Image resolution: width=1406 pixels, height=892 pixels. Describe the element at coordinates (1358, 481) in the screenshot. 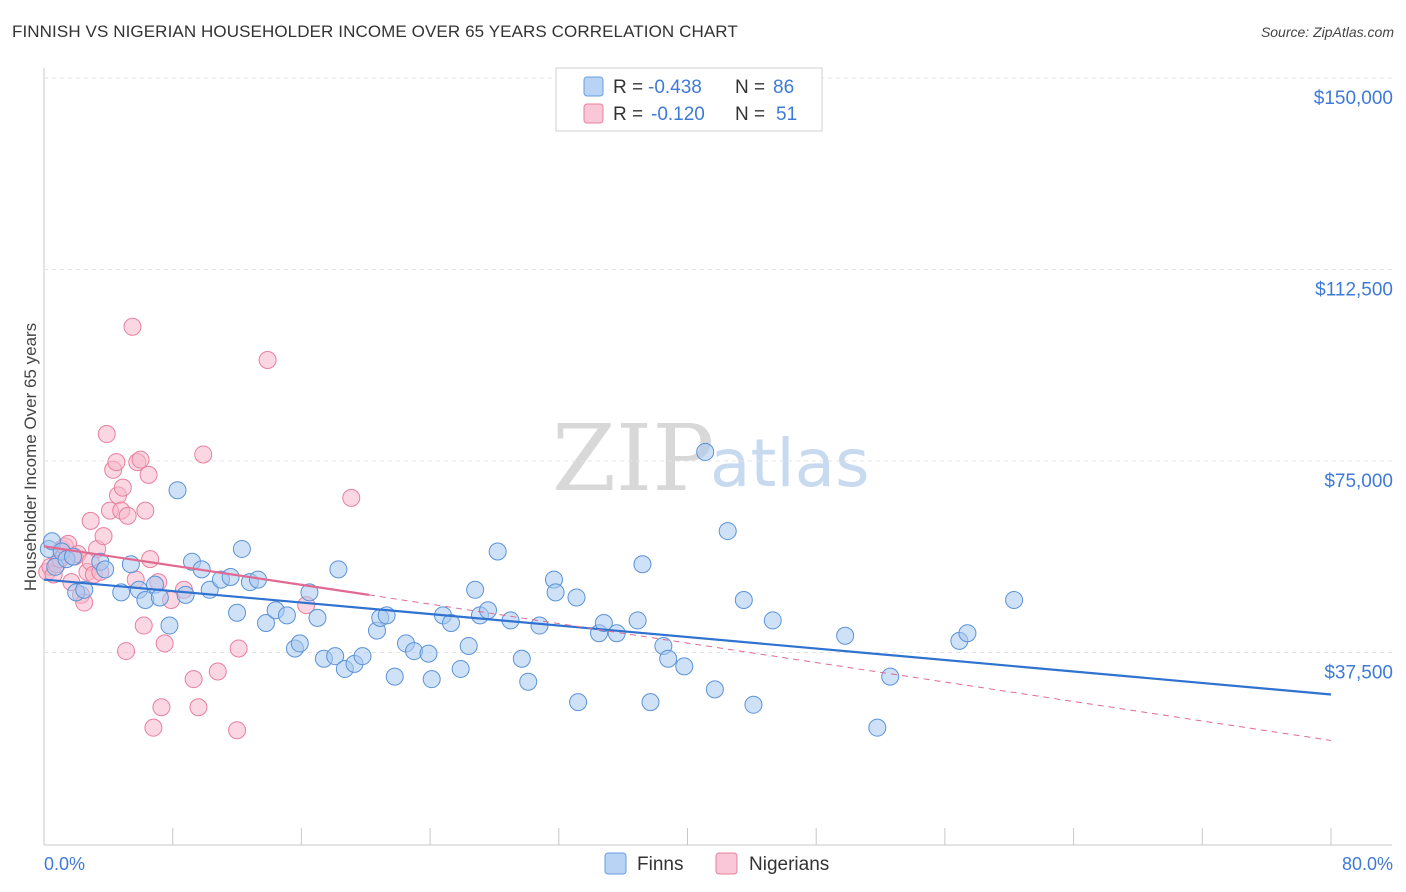

I see `y-tick-label: $75,000` at that location.